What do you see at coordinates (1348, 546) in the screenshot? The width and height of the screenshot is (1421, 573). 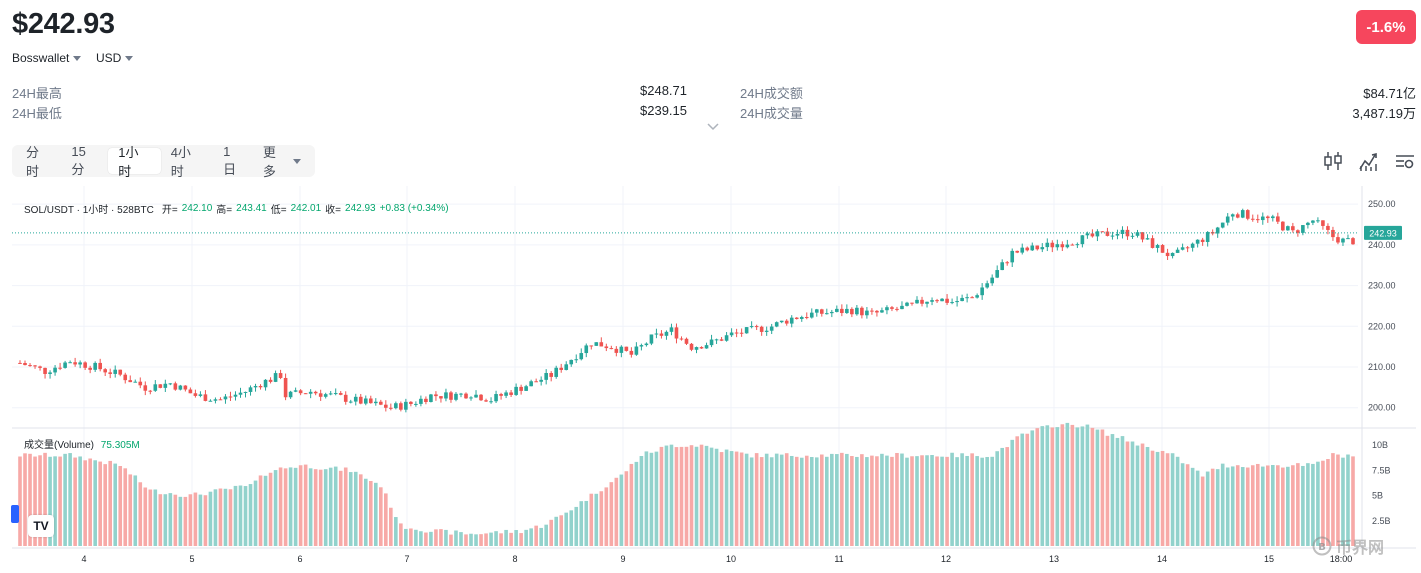 I see `watermark: B 币界网` at bounding box center [1348, 546].